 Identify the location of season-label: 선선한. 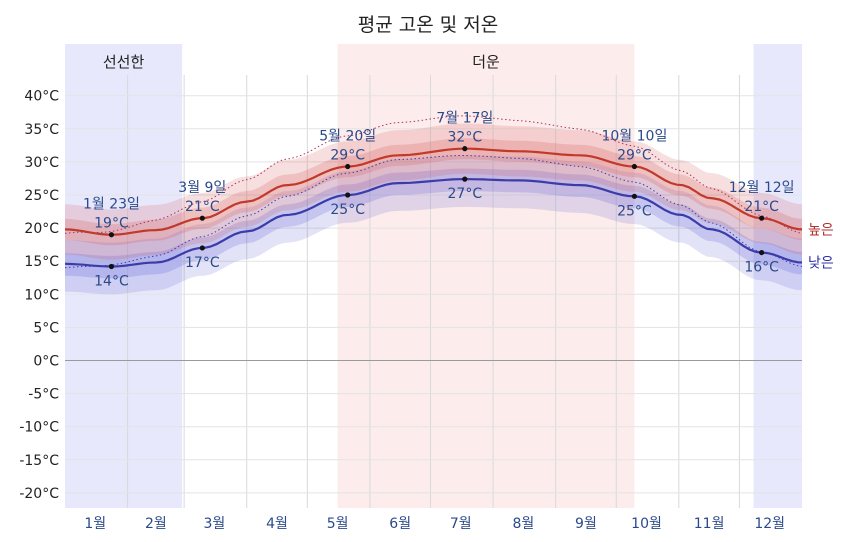
(124, 62).